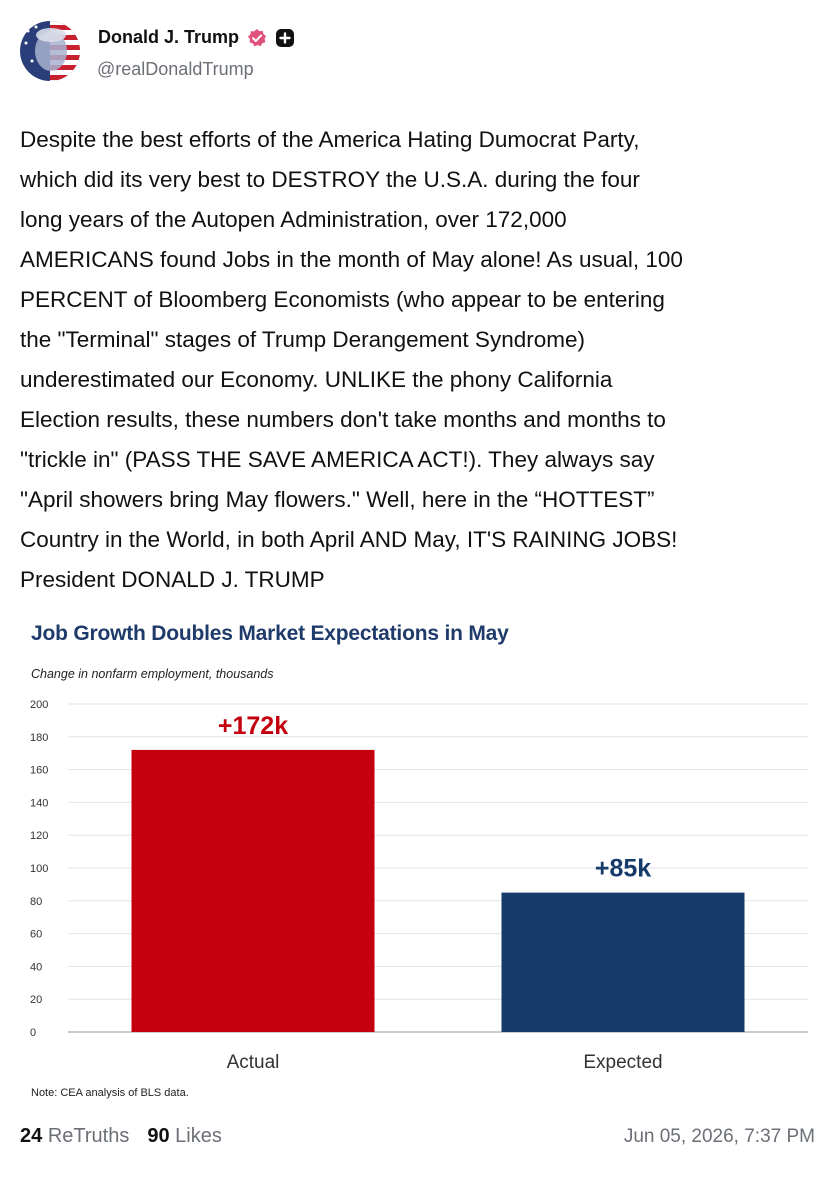 The width and height of the screenshot is (840, 1182). I want to click on y-tick-label: 100, so click(39, 869).